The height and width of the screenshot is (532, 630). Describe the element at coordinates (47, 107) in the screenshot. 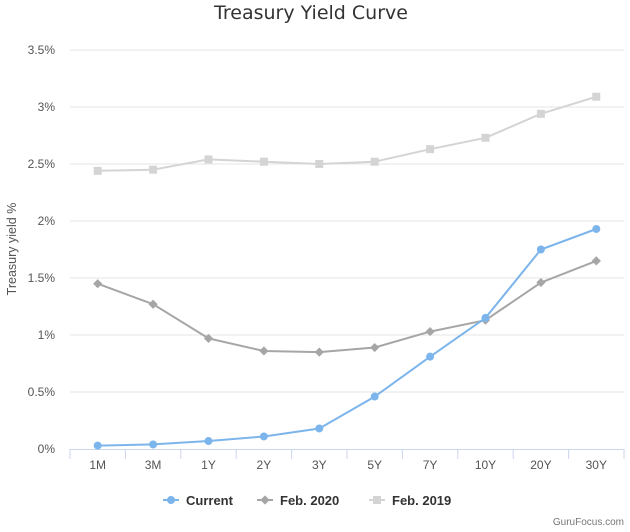

I see `y-tick-label: 3%` at that location.